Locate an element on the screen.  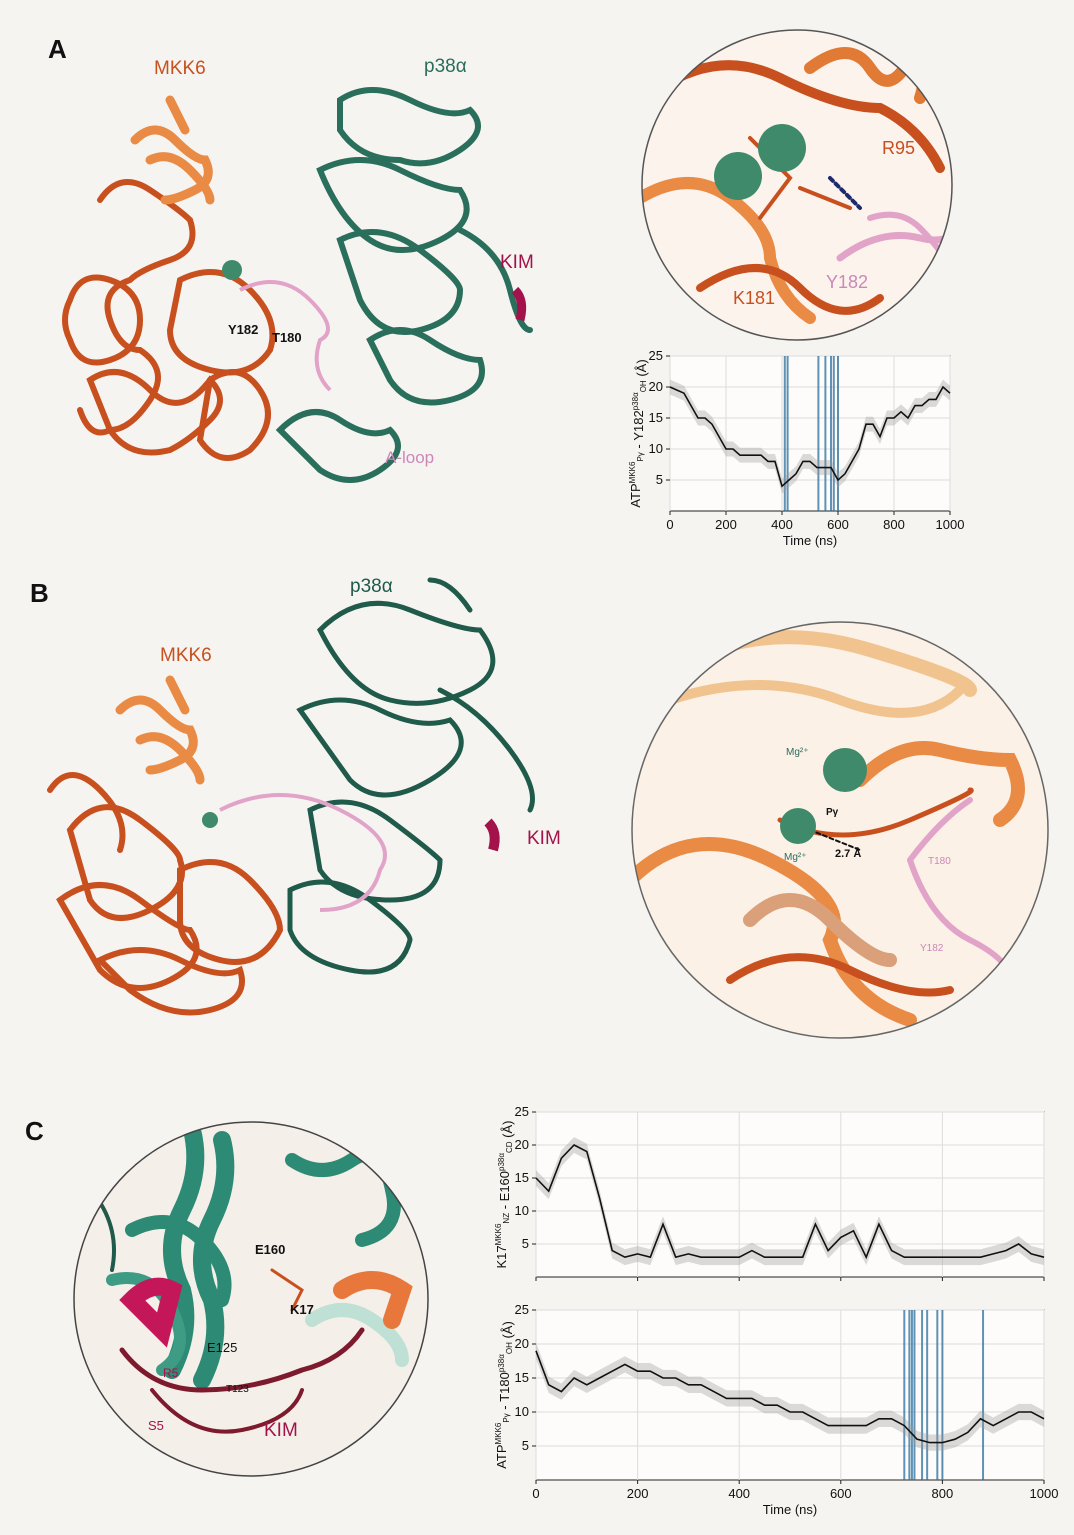
y-axis-label: ATPMKK6Pγ - T180p38αOH (Å) is located at coordinates (504, 1395).